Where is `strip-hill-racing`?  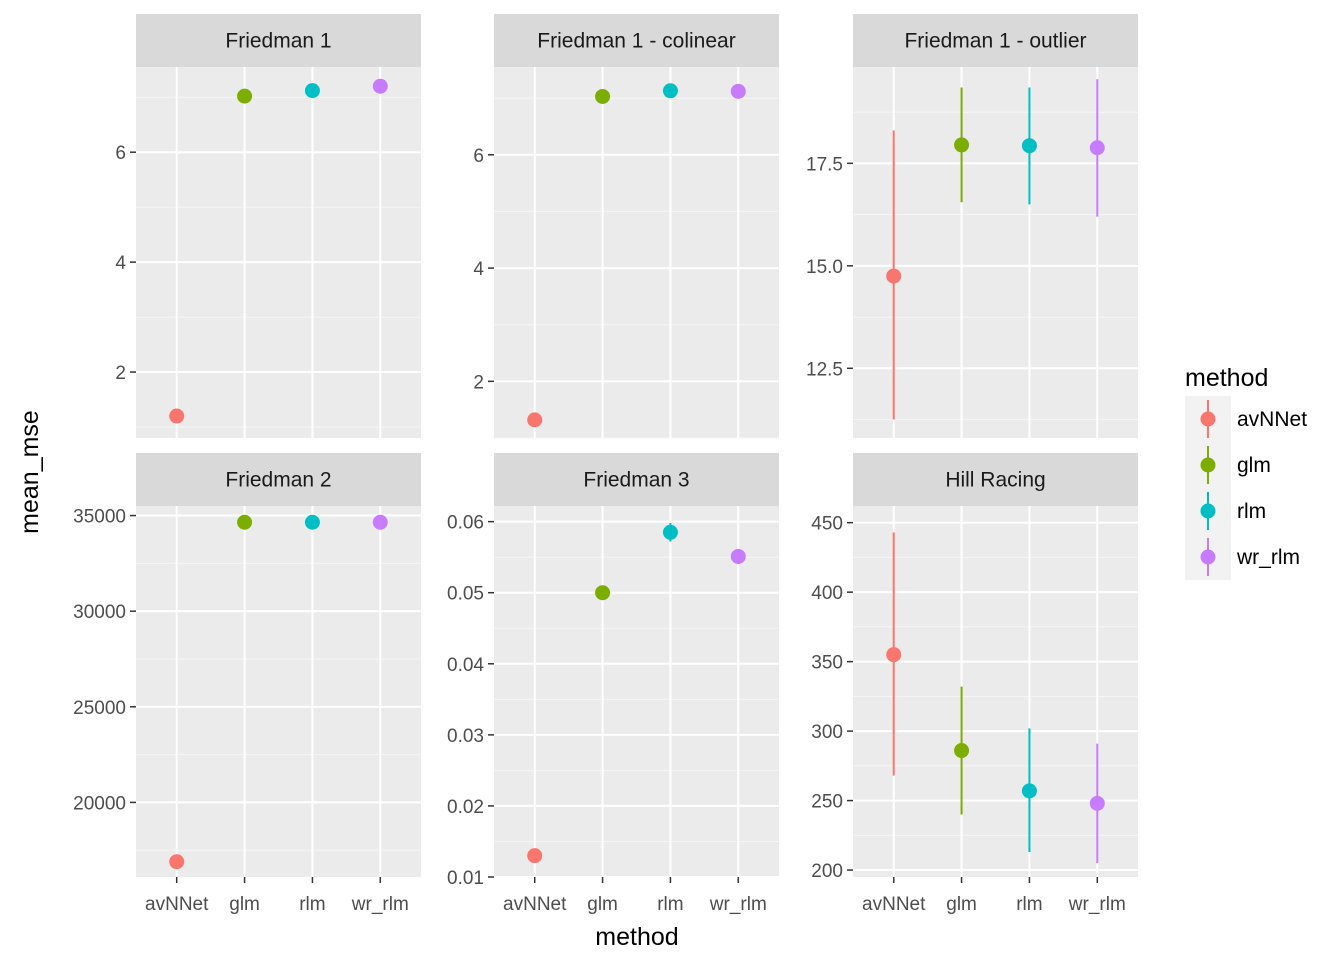
strip-hill-racing is located at coordinates (995, 479).